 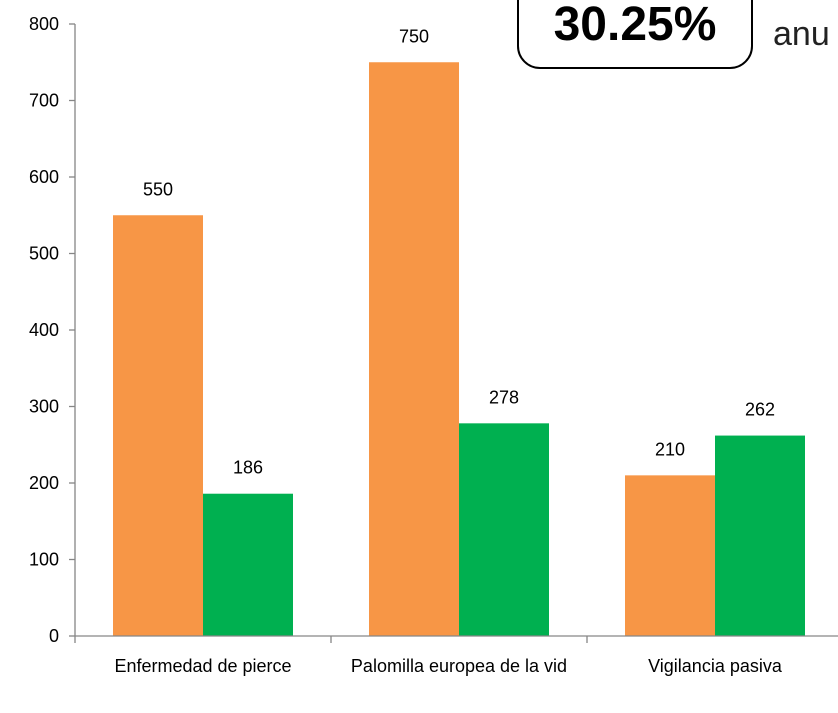 What do you see at coordinates (635, 25) in the screenshot?
I see `annotation-value: 30.25%` at bounding box center [635, 25].